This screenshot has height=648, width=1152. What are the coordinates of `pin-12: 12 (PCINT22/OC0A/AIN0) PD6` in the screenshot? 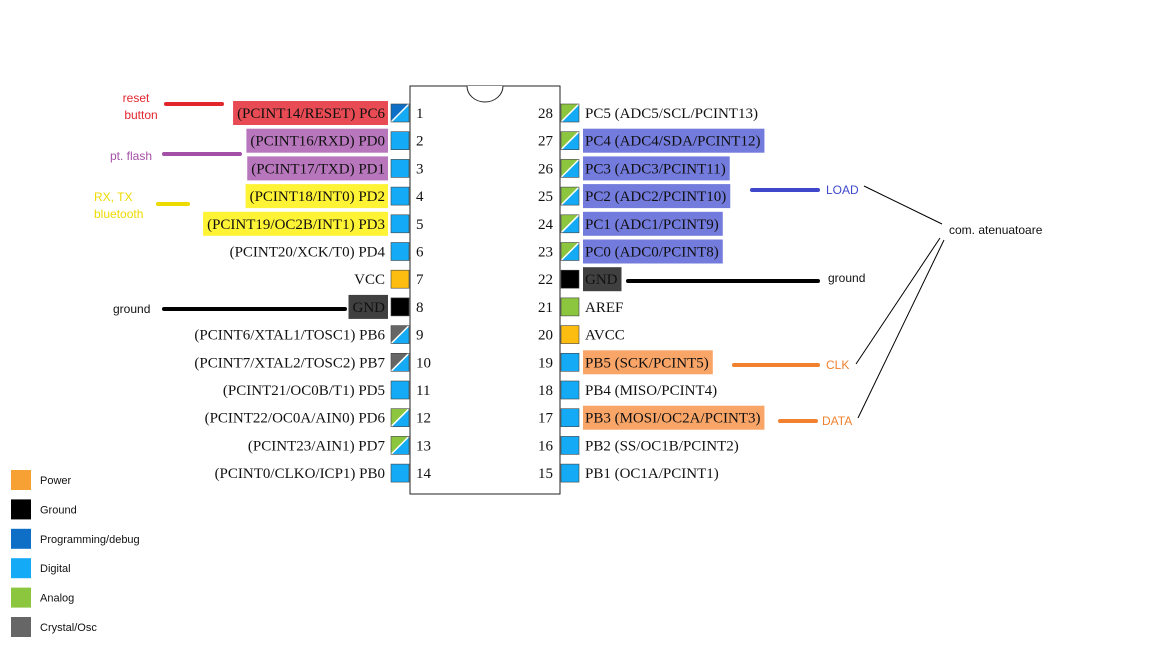 It's located at (318, 418).